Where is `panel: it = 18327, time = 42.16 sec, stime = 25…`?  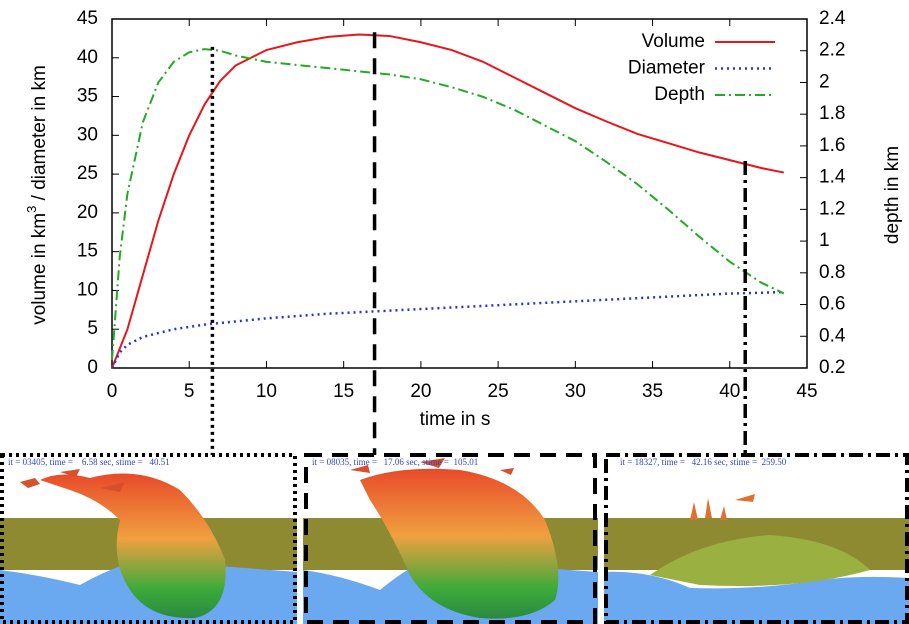 panel: it = 18327, time = 42.16 sec, stime = 25… is located at coordinates (756, 538).